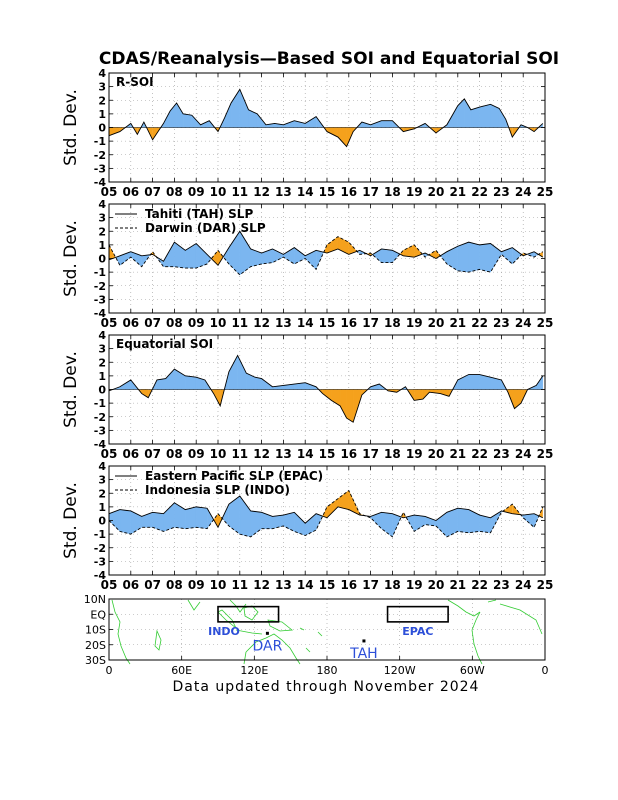 Image resolution: width=618 pixels, height=800 pixels. I want to click on y-axis-label: Std. Dev., so click(71, 389).